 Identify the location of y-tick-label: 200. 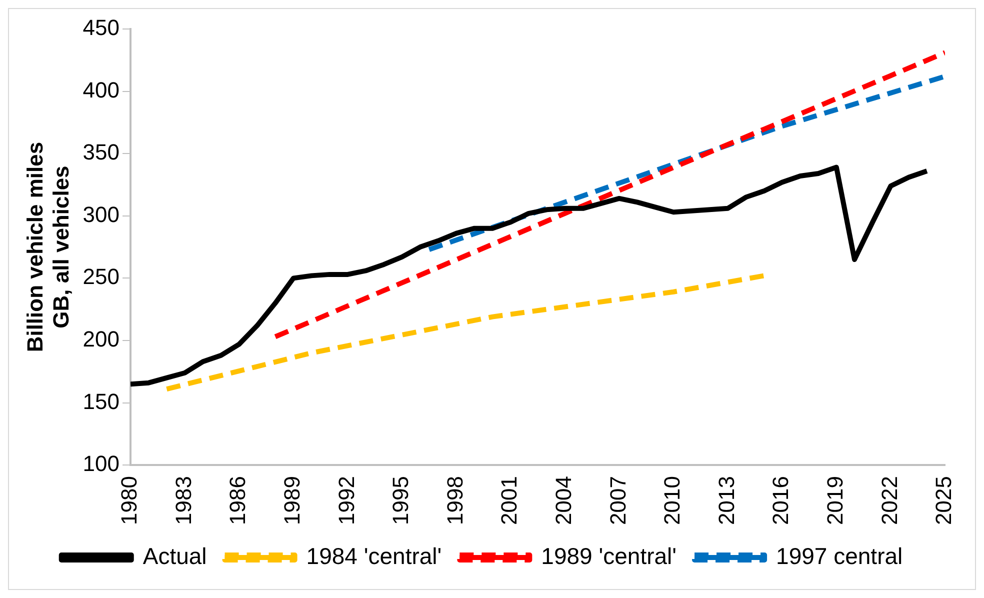
(101, 339).